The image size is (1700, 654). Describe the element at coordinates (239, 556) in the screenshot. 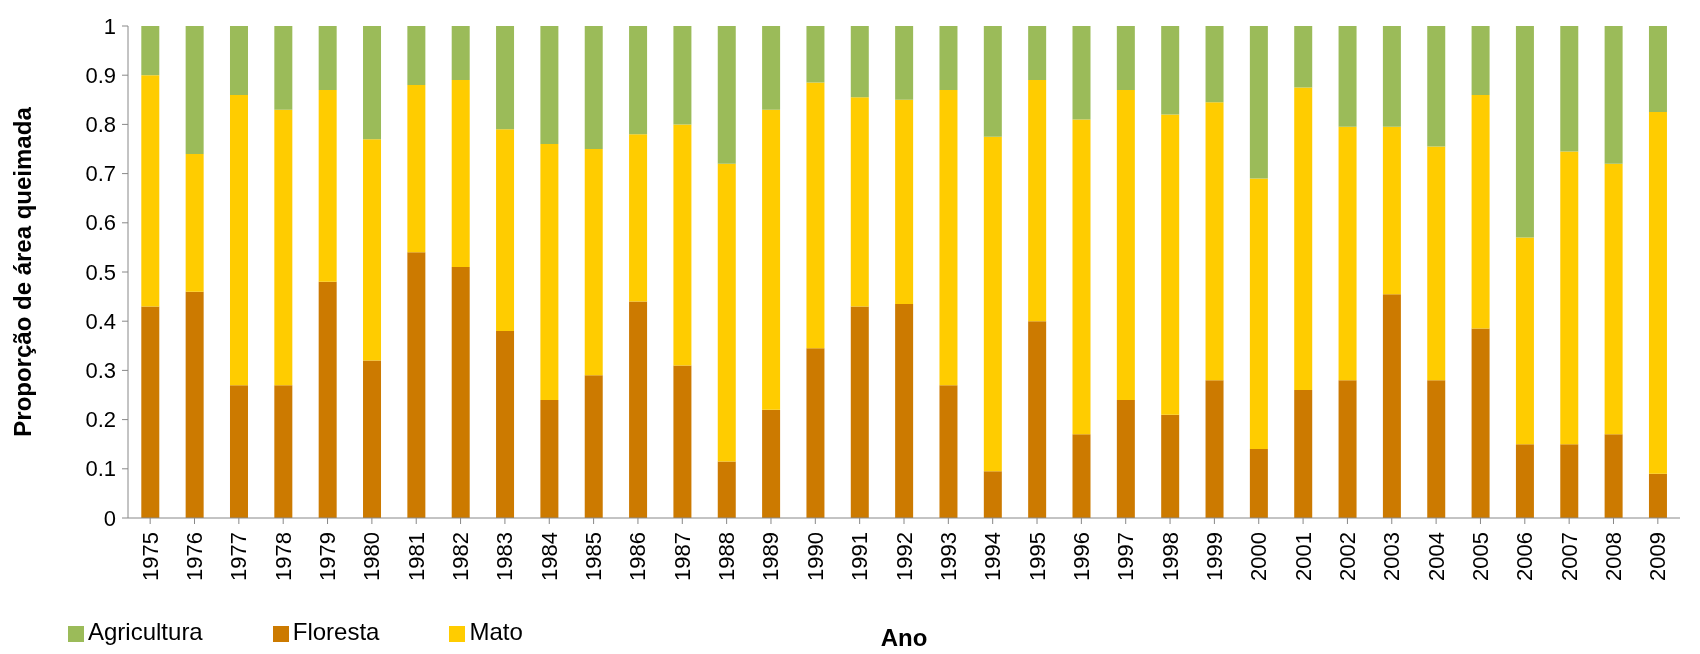

I see `x-tick-label: 1977` at that location.